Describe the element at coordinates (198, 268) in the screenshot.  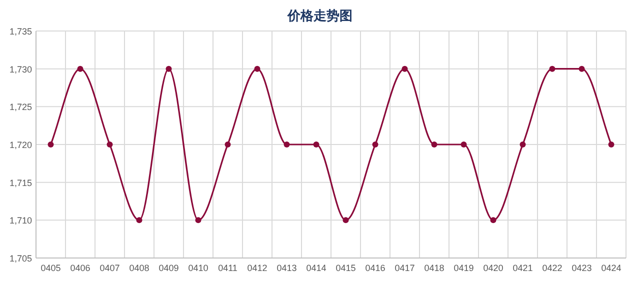
I see `x-tick-label: 0410` at that location.